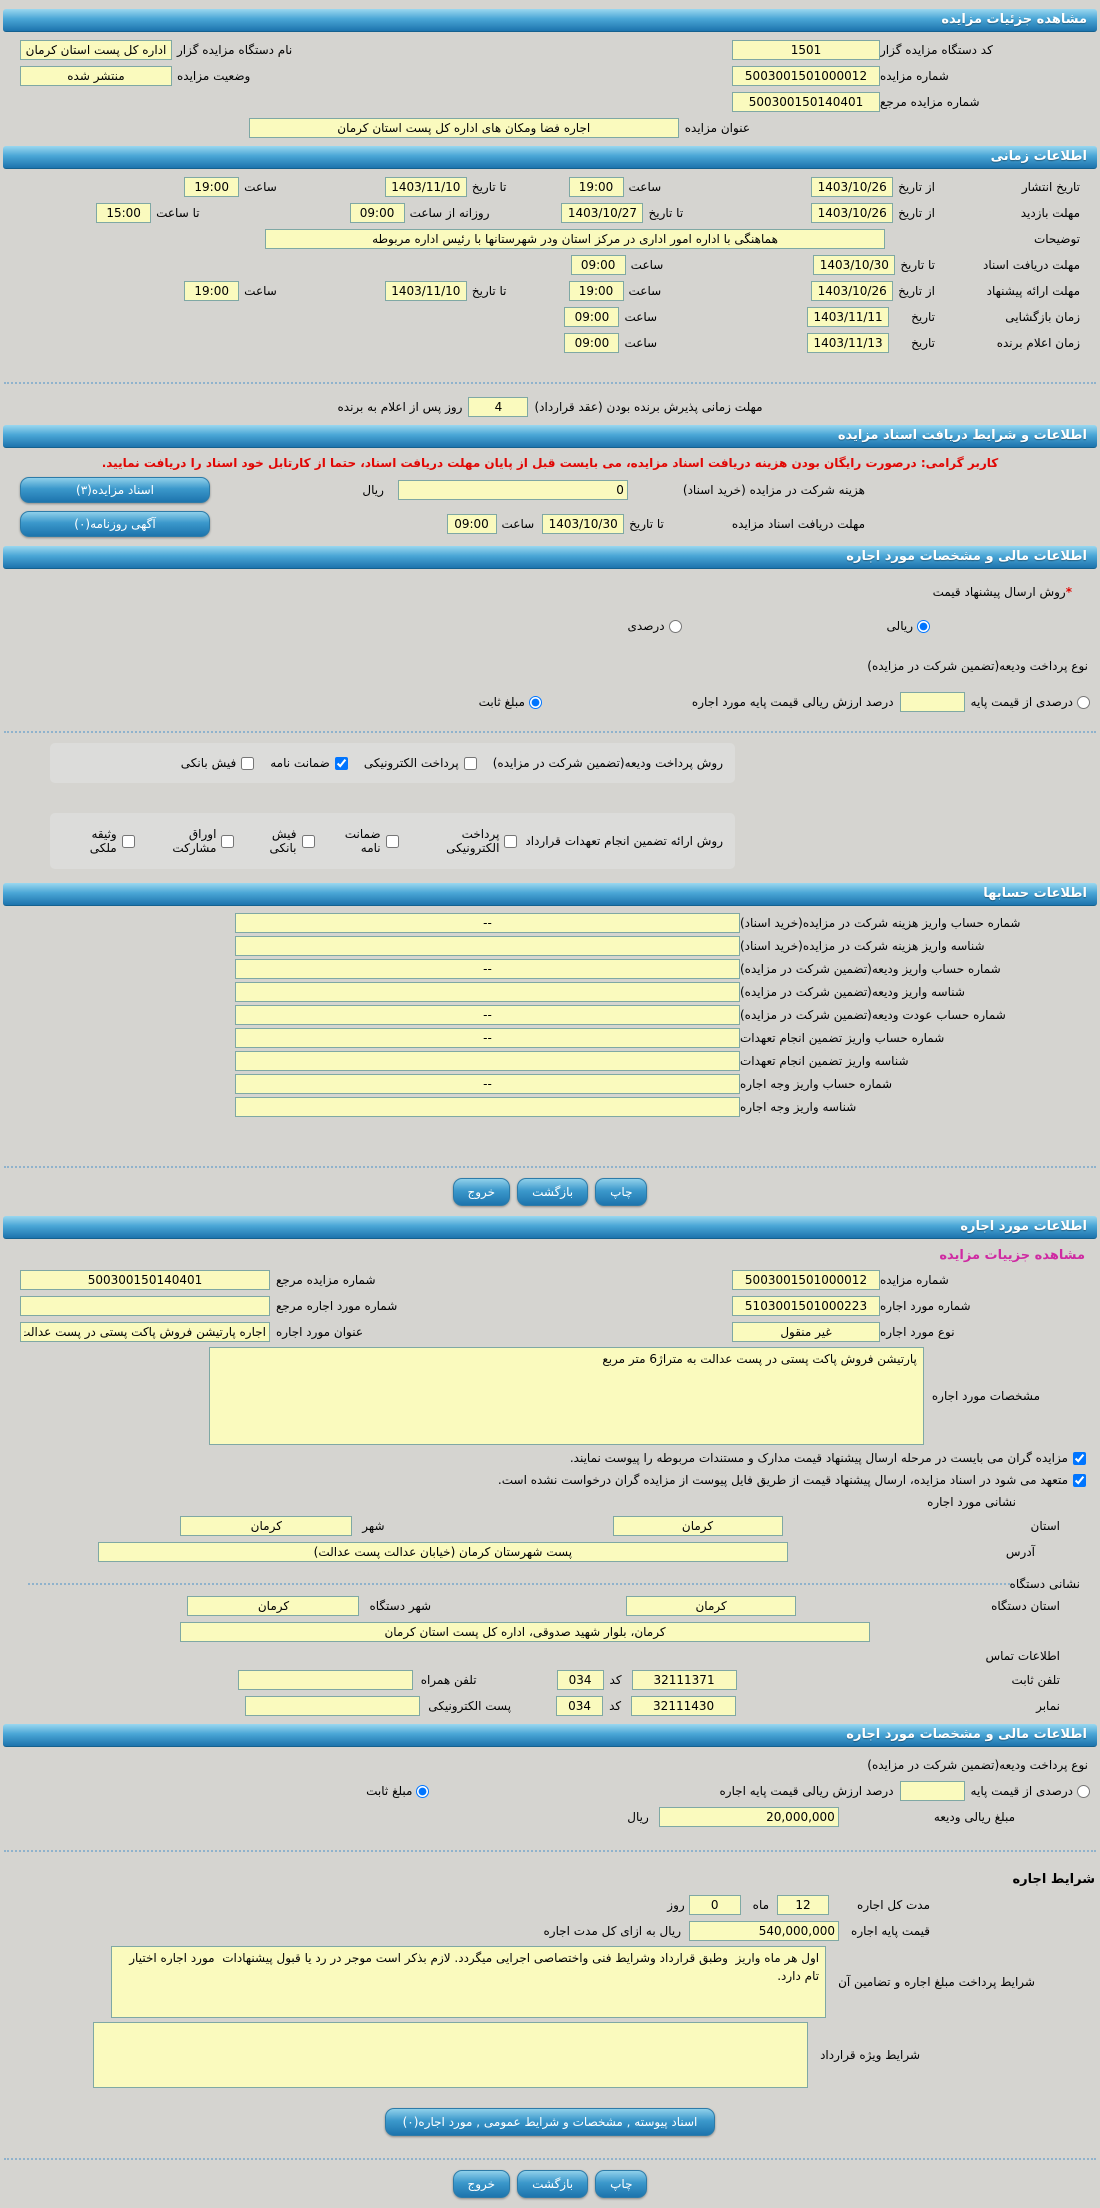  Describe the element at coordinates (487, 1106) in the screenshot. I see `account-input-rent-id` at that location.